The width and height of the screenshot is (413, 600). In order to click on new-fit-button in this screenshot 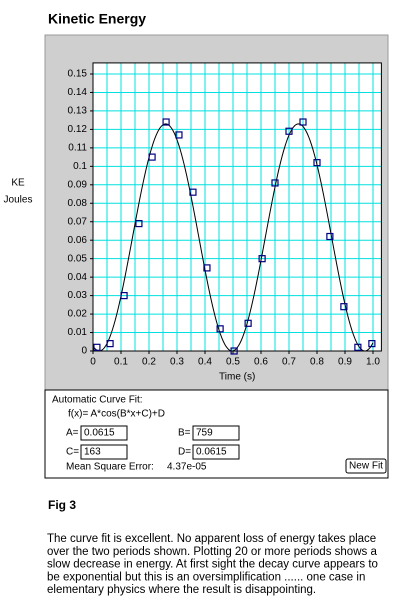, I will do `click(366, 466)`.